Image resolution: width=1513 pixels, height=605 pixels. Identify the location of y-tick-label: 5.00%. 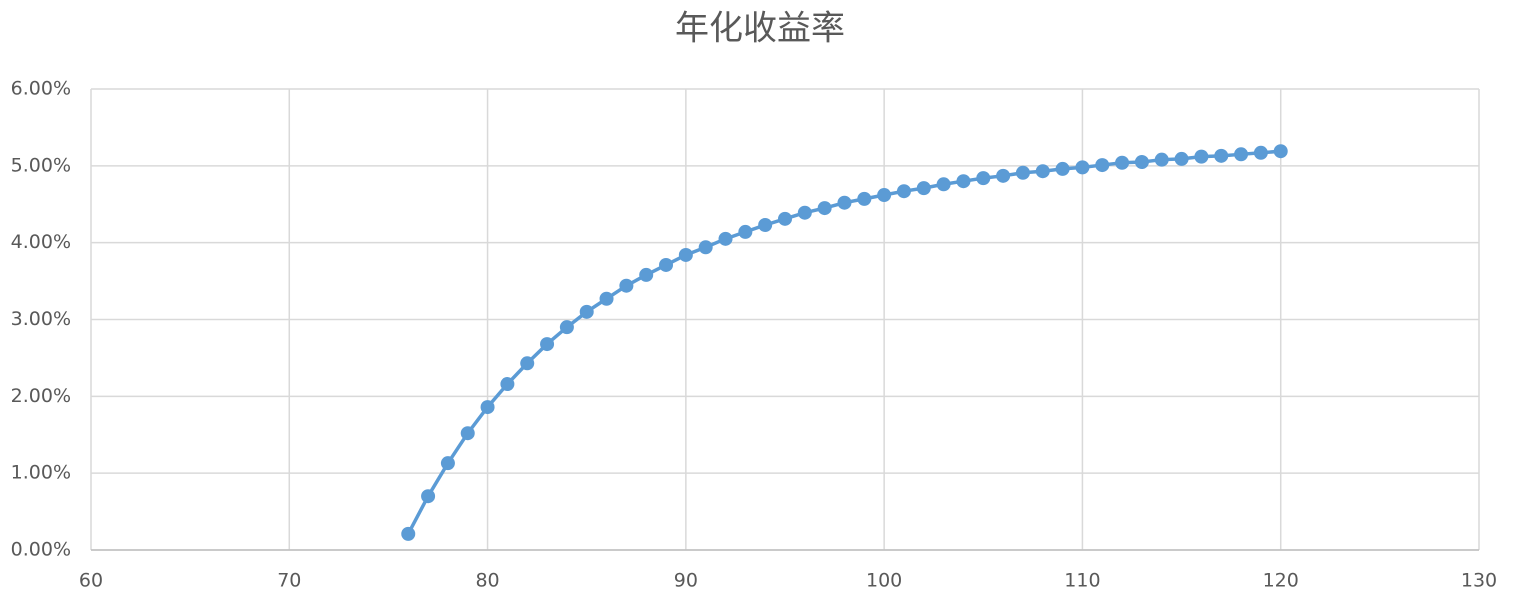
(41, 165).